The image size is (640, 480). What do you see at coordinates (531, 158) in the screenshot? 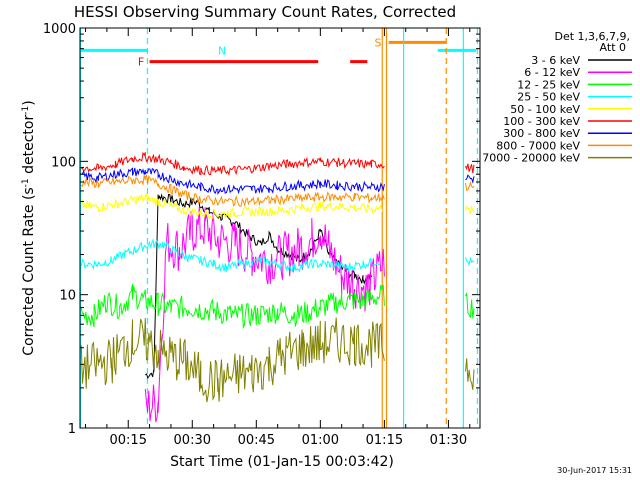
I see `legend-entry-label: 7000 - 20000 keV` at bounding box center [531, 158].